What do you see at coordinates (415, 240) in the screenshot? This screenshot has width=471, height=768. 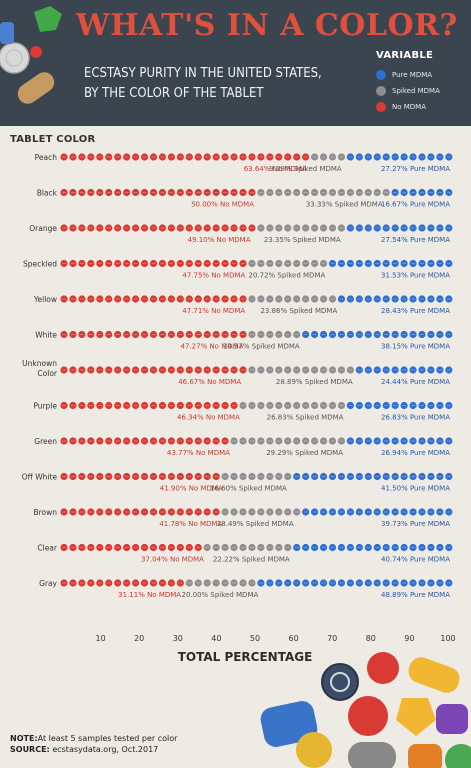 I see `pure-mdma-value-label: 27.54% Pure MDMA` at bounding box center [415, 240].